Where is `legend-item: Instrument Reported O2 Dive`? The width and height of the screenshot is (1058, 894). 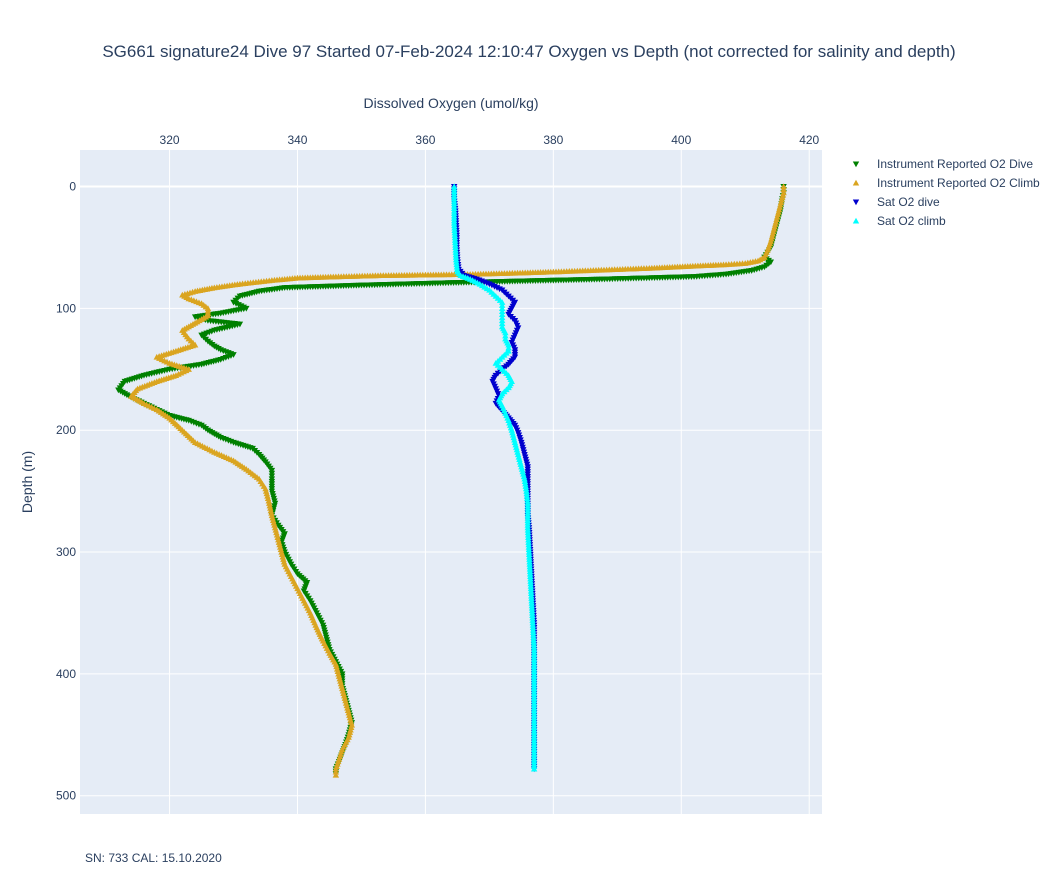
legend-item: Instrument Reported O2 Dive is located at coordinates (943, 164).